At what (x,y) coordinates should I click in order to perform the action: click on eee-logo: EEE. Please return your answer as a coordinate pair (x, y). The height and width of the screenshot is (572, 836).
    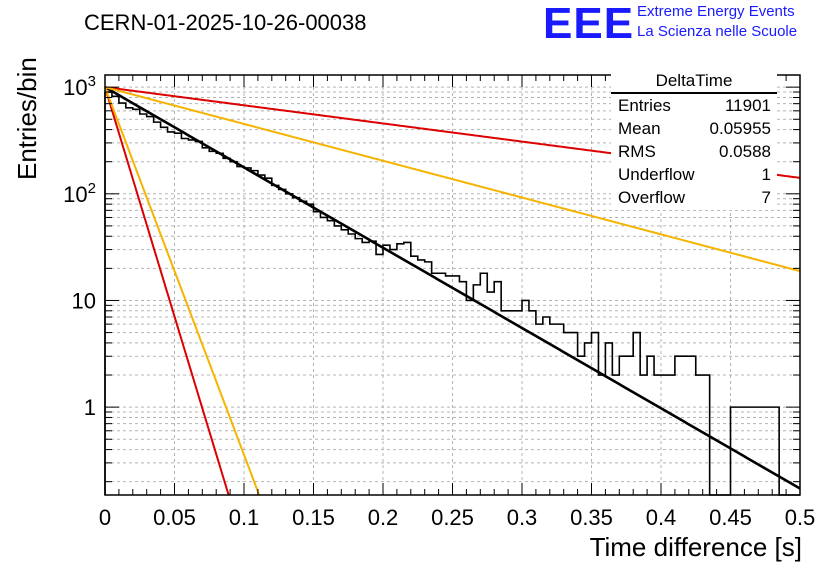
    Looking at the image, I should click on (589, 24).